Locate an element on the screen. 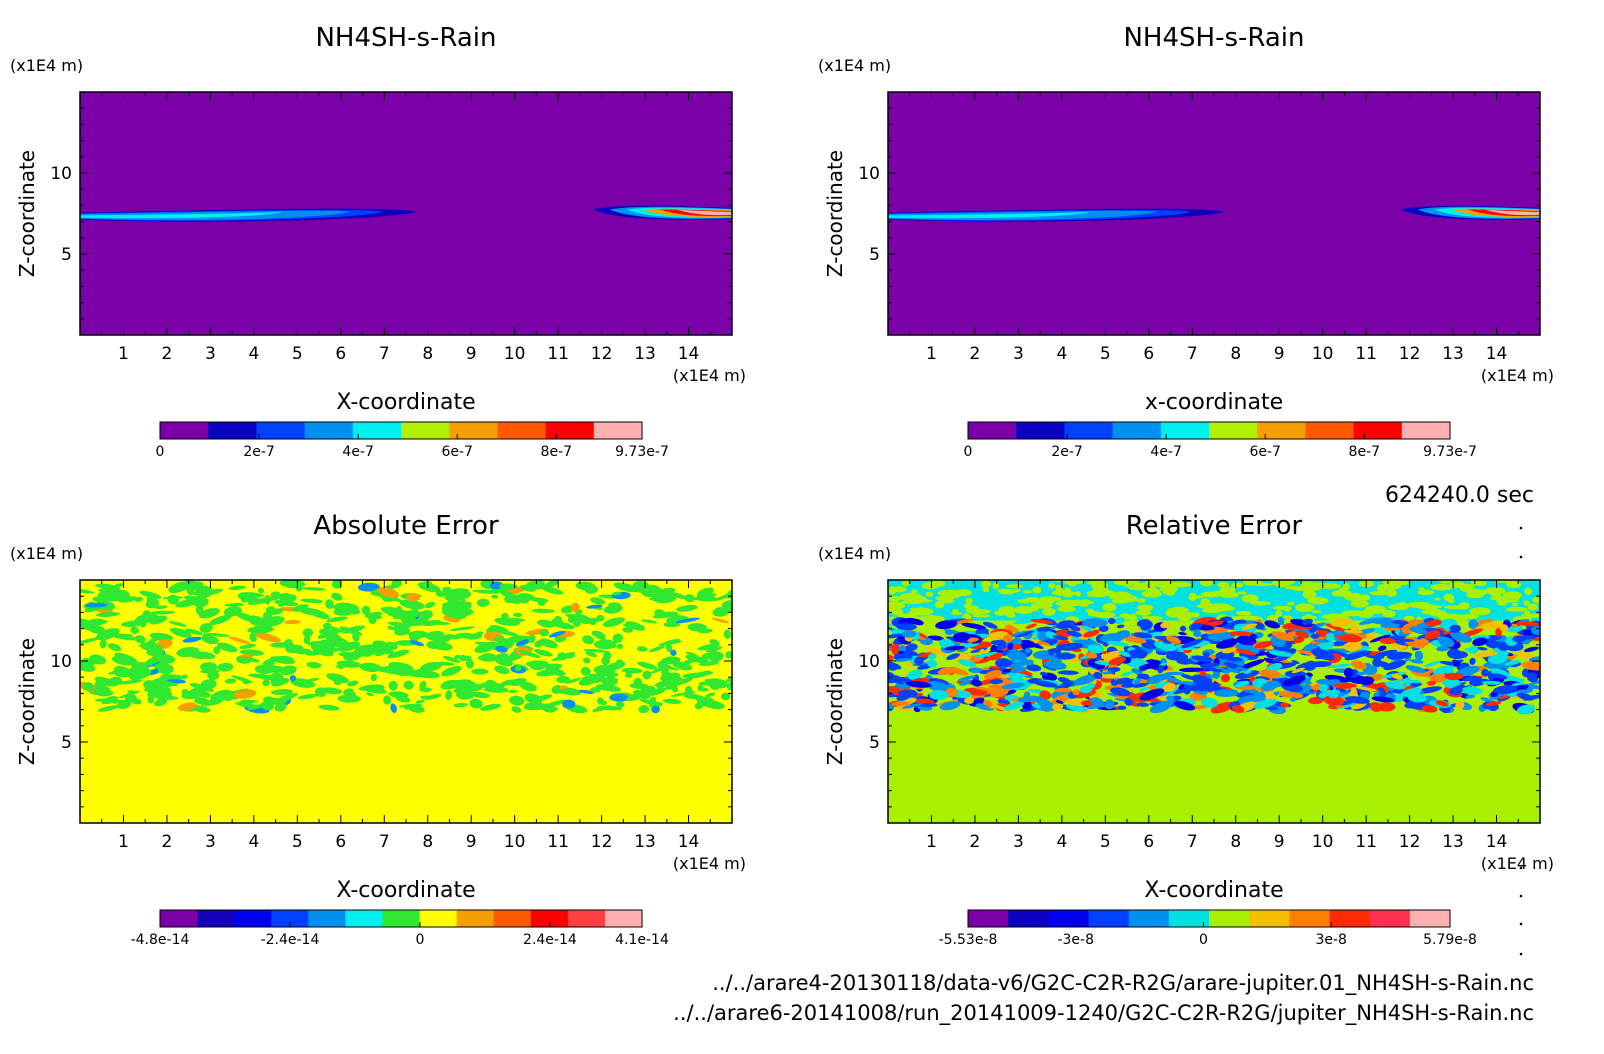 This screenshot has width=1604, height=1054. tick-marks is located at coordinates (1214, 701).